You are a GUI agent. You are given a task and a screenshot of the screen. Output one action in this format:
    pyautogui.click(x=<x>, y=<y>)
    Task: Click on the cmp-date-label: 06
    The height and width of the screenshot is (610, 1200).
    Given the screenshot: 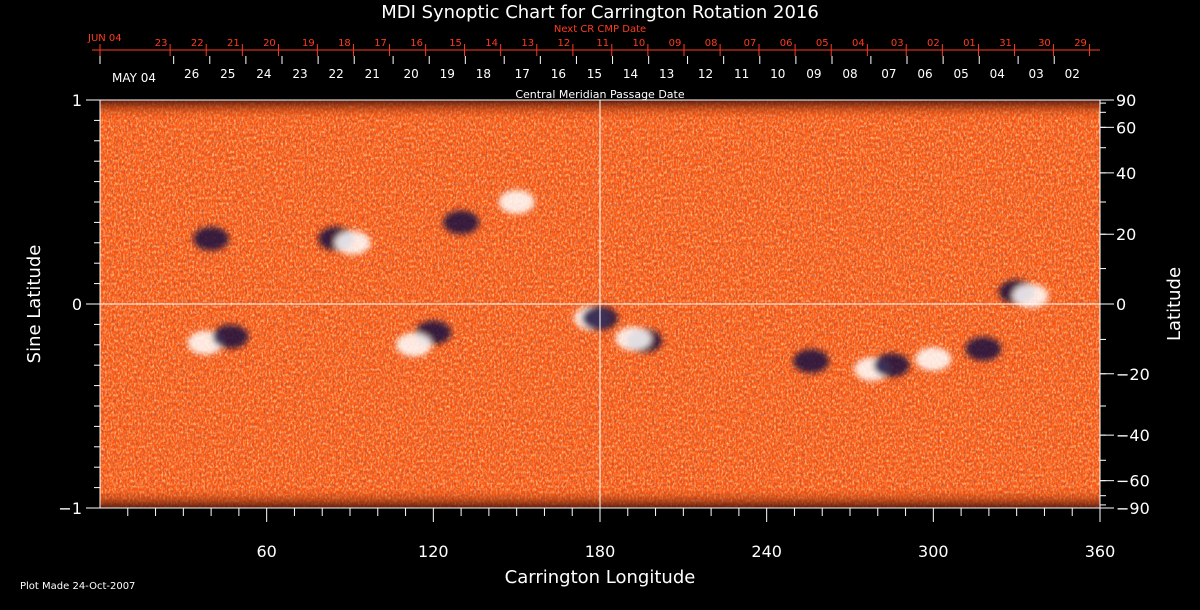 What is the action you would take?
    pyautogui.click(x=924, y=74)
    